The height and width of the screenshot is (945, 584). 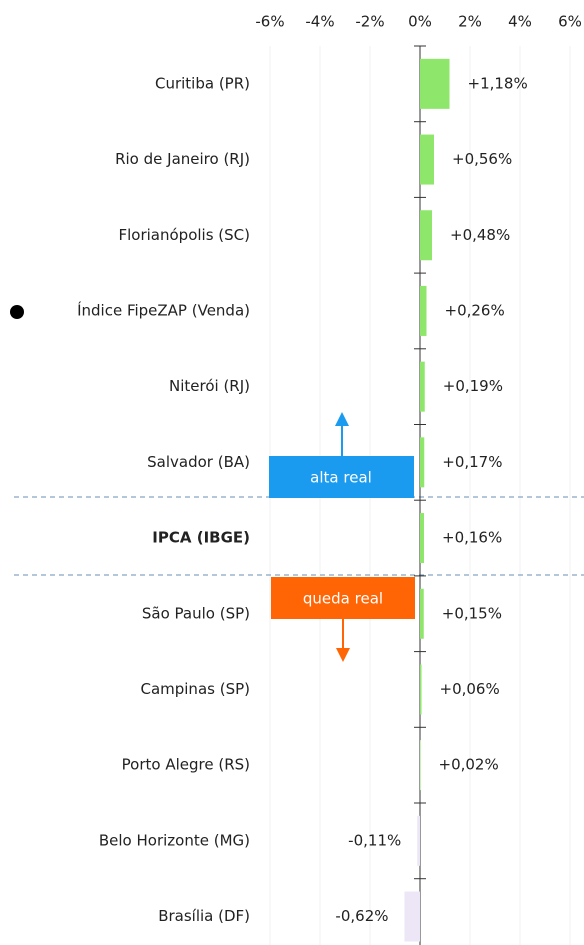 What do you see at coordinates (498, 83) in the screenshot?
I see `value-label: +1,18%` at bounding box center [498, 83].